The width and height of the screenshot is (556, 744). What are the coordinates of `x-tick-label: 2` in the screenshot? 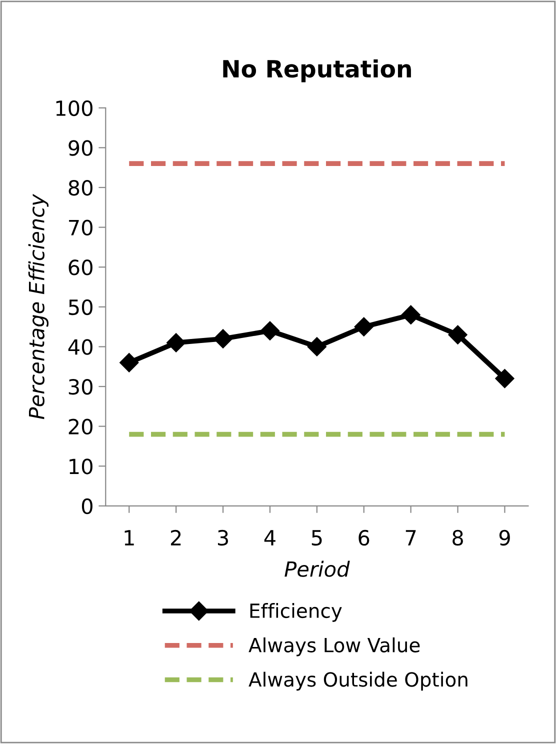 It's located at (175, 538).